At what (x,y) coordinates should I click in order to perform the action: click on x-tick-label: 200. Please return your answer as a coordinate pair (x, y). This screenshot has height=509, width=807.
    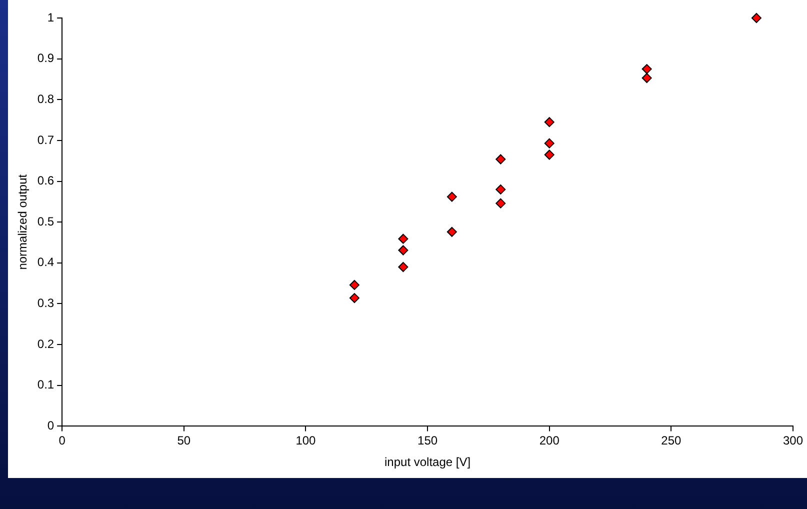
    Looking at the image, I should click on (549, 441).